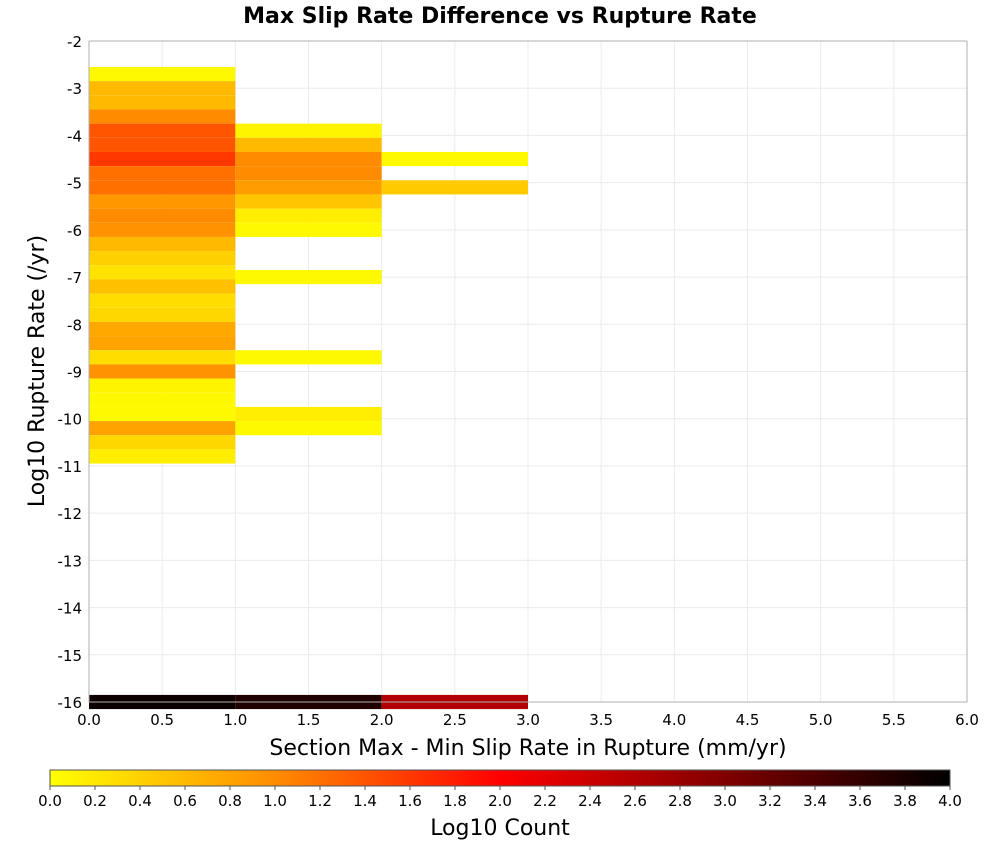 Image resolution: width=1000 pixels, height=850 pixels. What do you see at coordinates (70, 703) in the screenshot?
I see `y-tick-label: -16` at bounding box center [70, 703].